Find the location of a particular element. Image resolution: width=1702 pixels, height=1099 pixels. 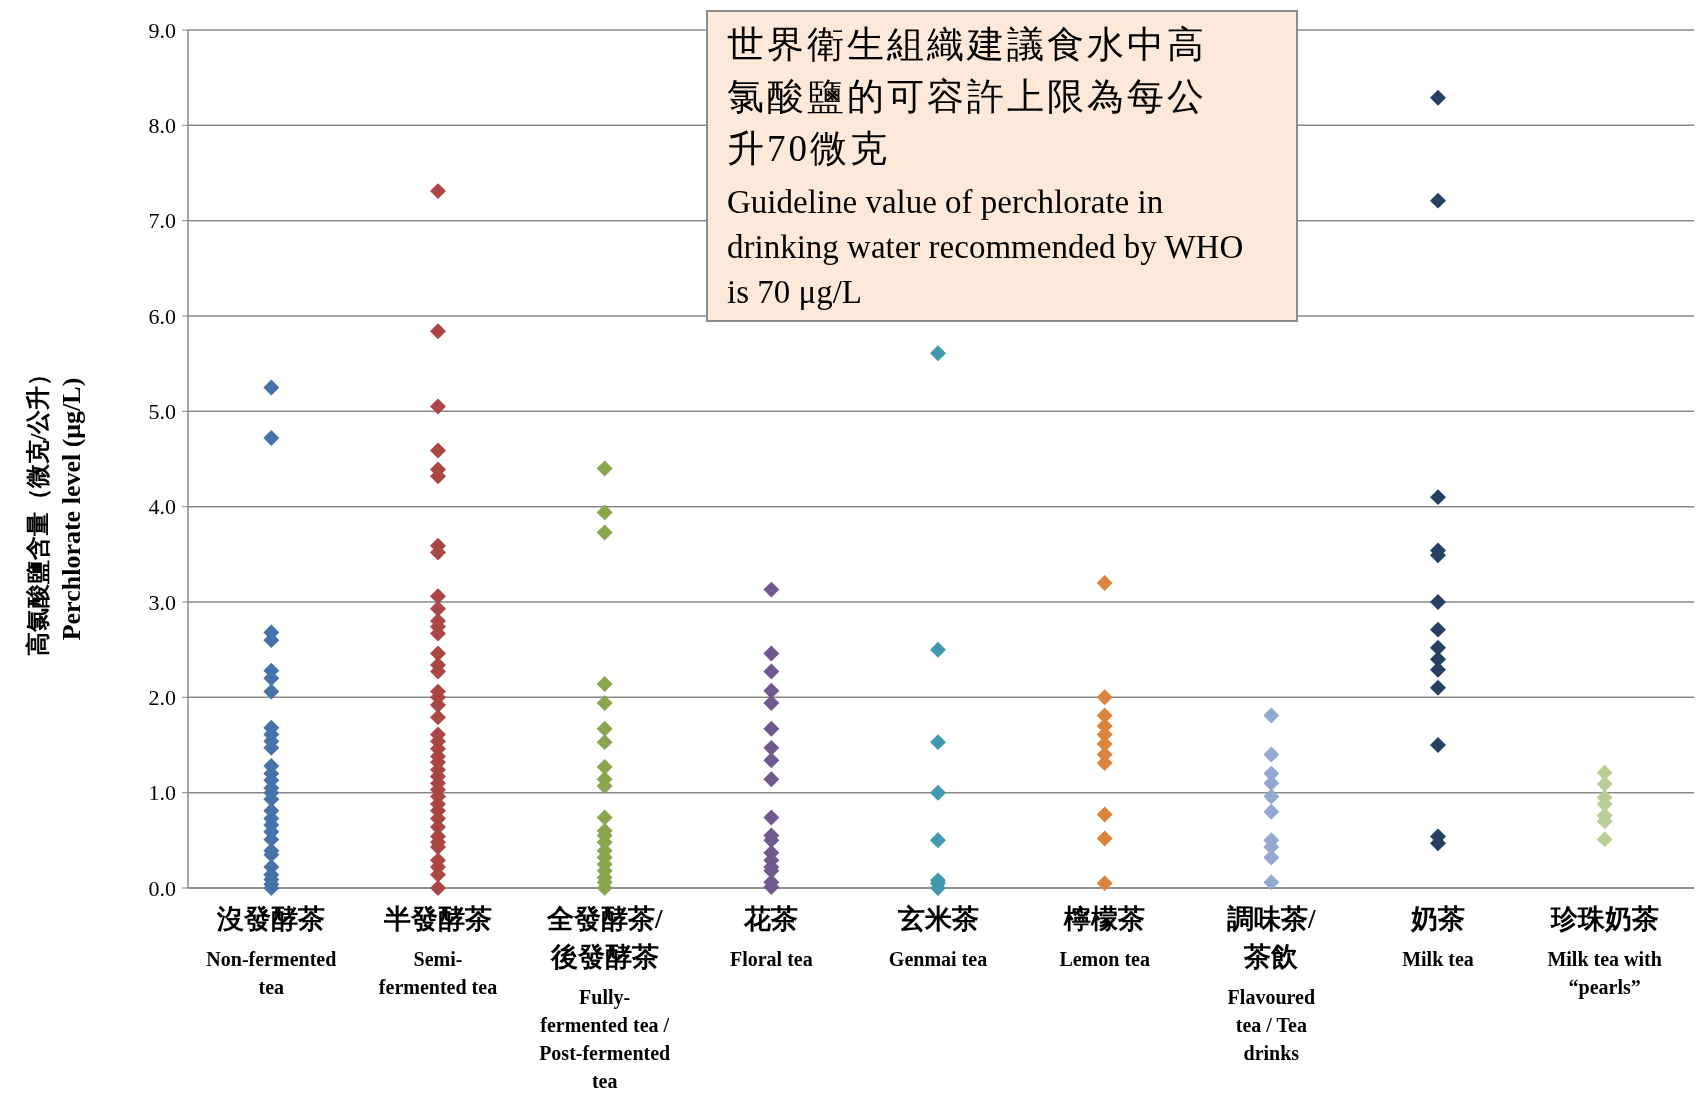

x-tick-label: 檸檬茶 Lemon tea is located at coordinates (1104, 937).